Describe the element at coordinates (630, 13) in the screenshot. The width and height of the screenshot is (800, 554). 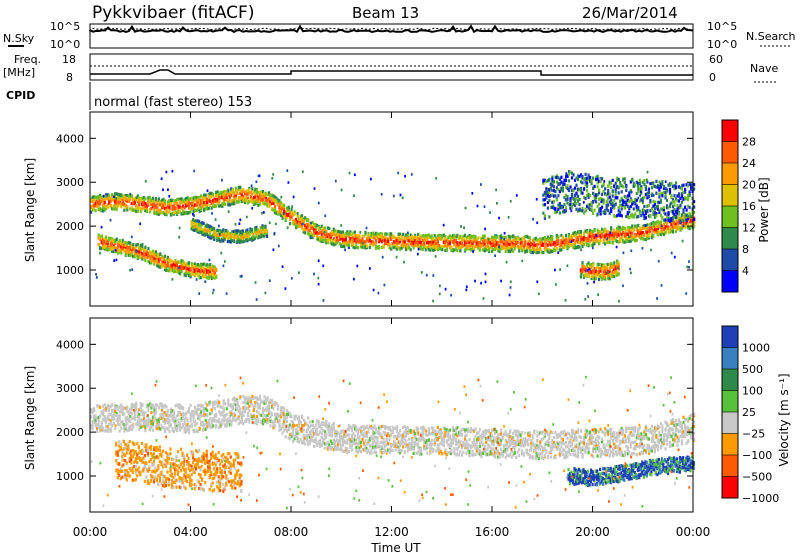
I see `date-title: 26/Mar/2014` at that location.